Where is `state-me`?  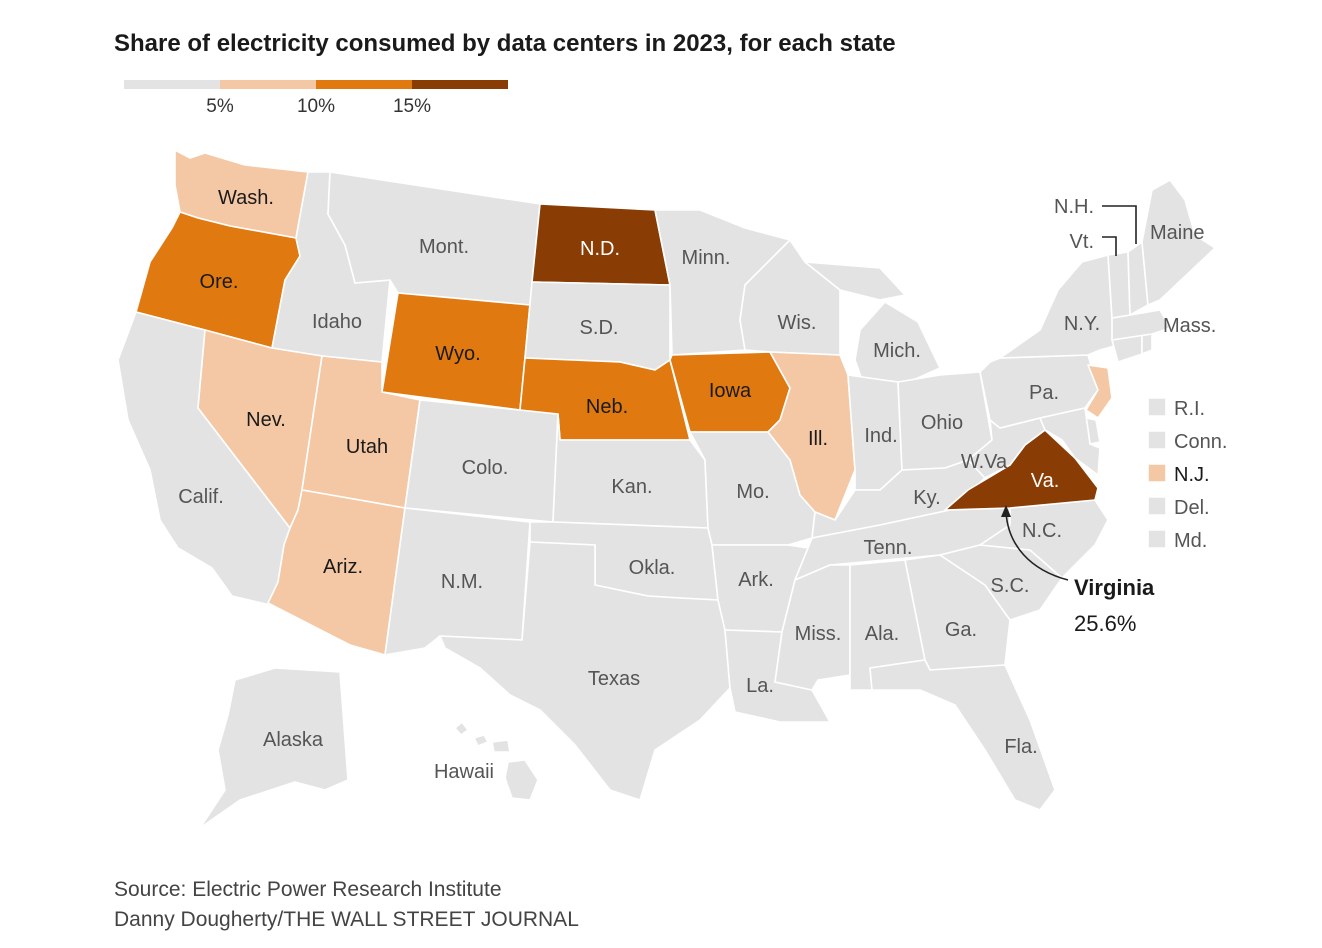 state-me is located at coordinates (1178, 242).